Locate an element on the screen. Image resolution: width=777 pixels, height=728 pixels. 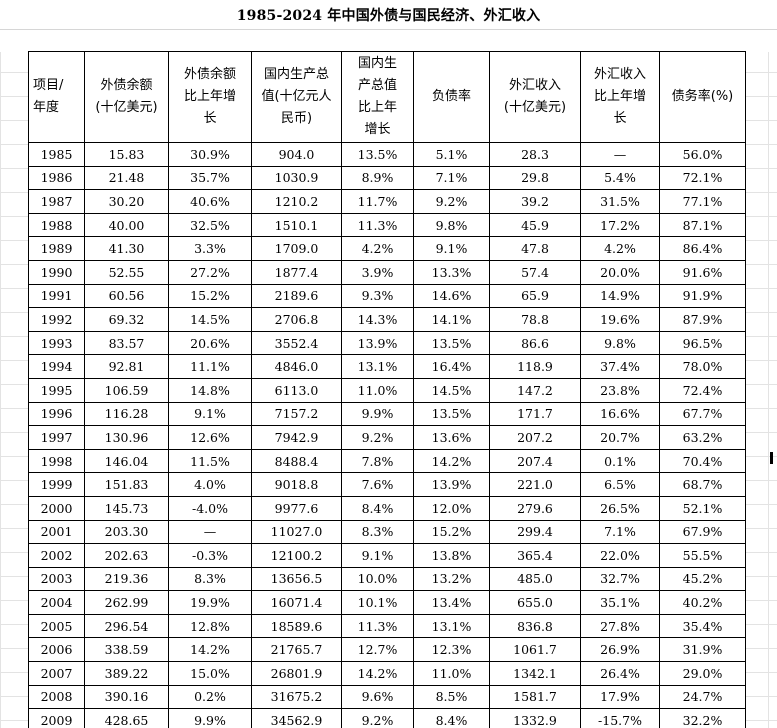
table-cell: 8.4% is located at coordinates (377, 508).